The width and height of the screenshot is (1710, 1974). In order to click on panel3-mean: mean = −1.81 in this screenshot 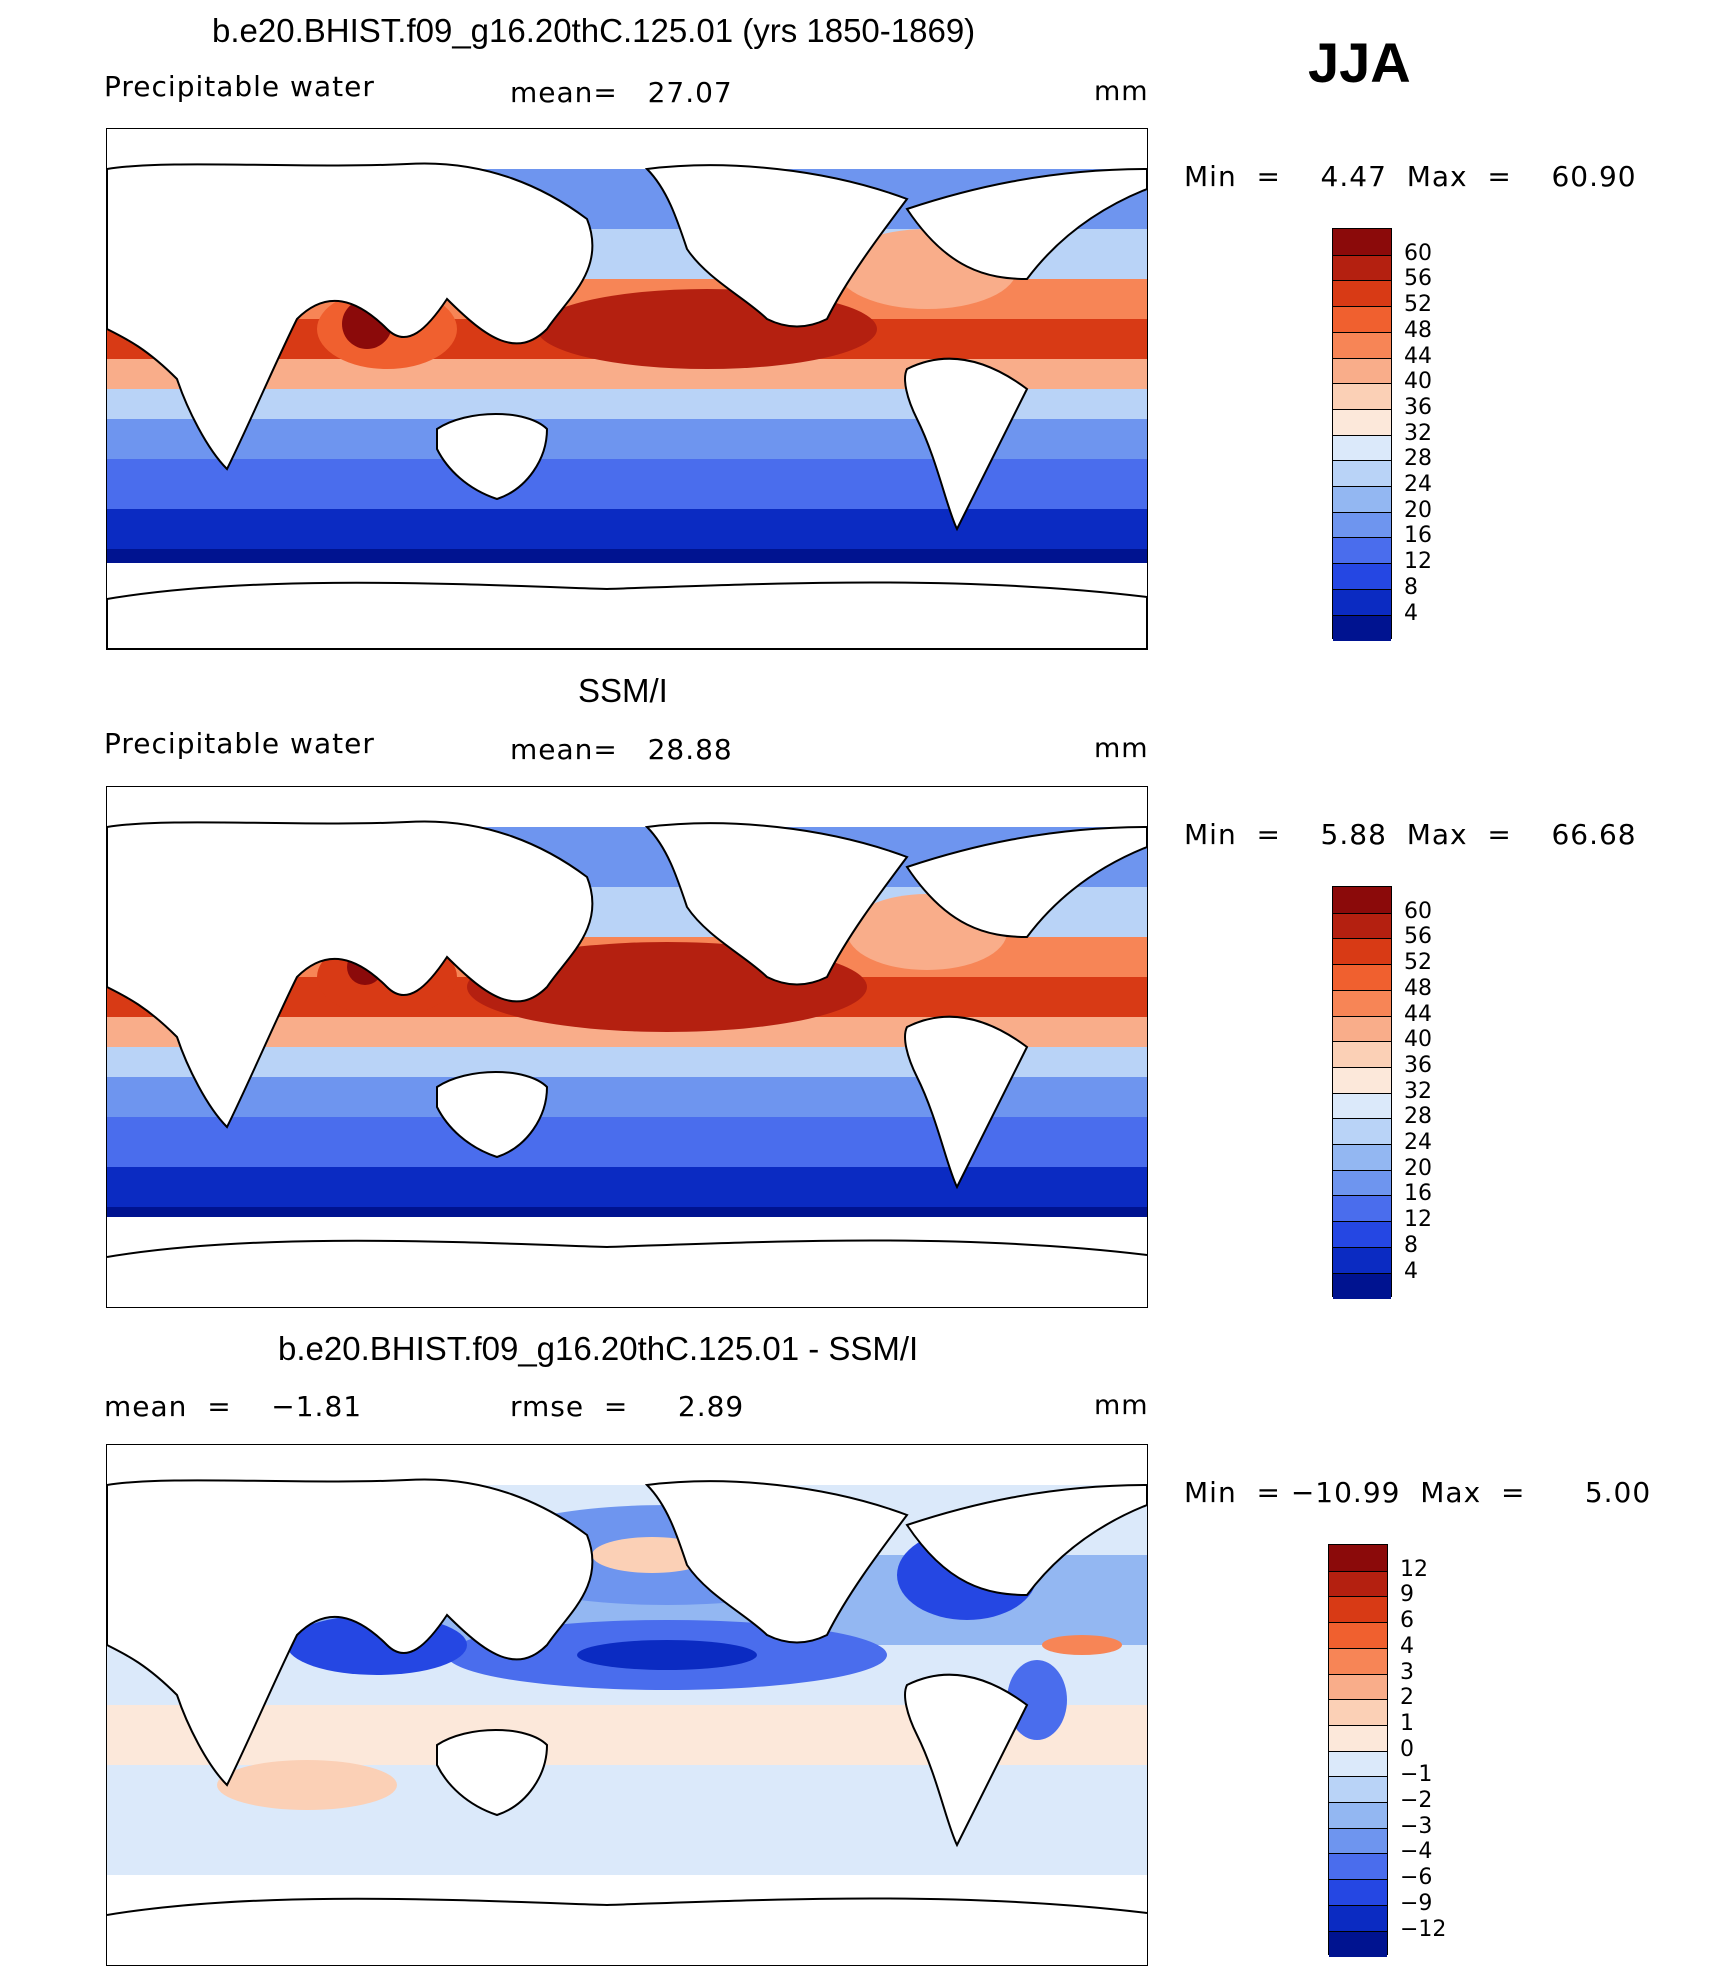, I will do `click(233, 1406)`.